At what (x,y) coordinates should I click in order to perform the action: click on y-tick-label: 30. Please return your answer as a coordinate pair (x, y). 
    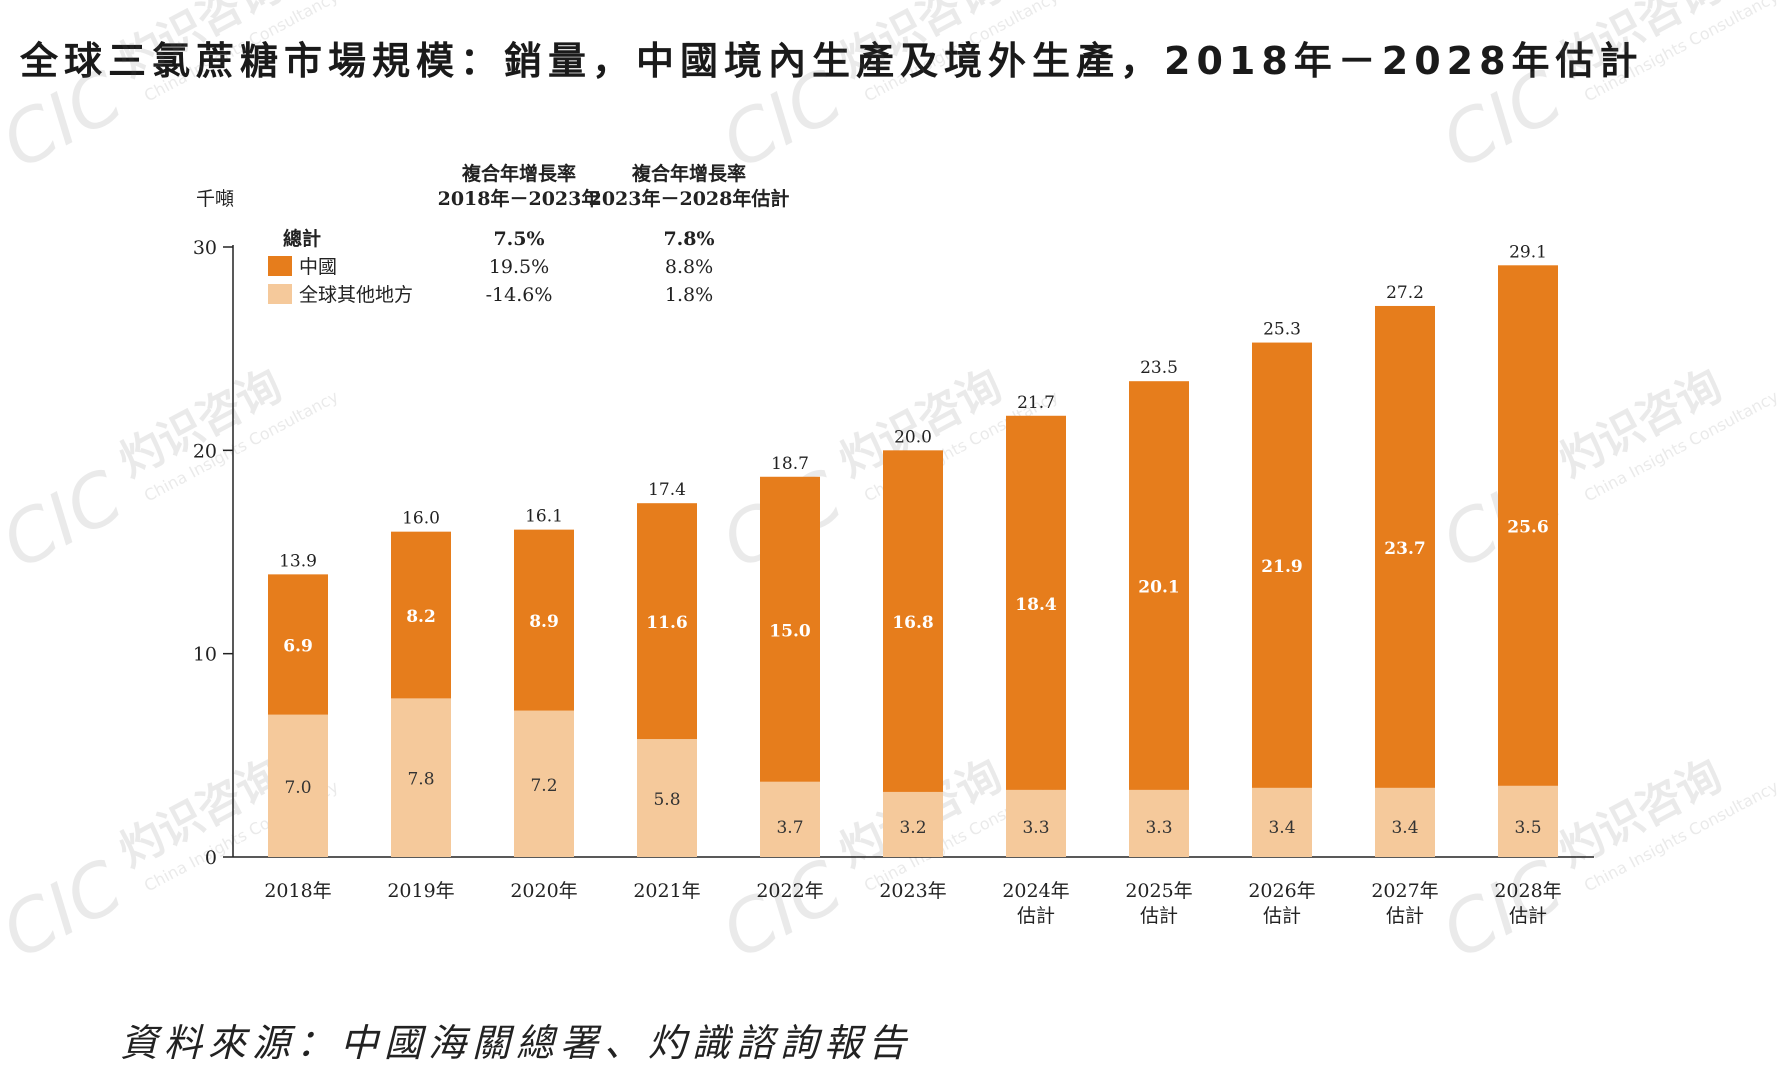
    Looking at the image, I should click on (205, 248).